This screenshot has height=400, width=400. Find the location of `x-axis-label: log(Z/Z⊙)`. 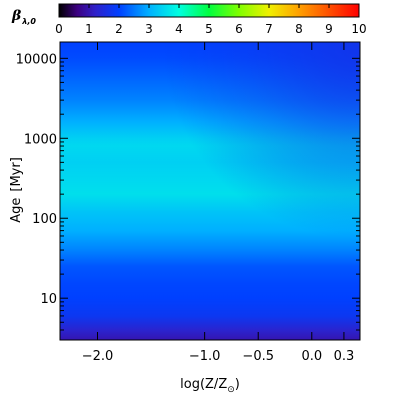

x-axis-label: log(Z/Z⊙) is located at coordinates (210, 386).